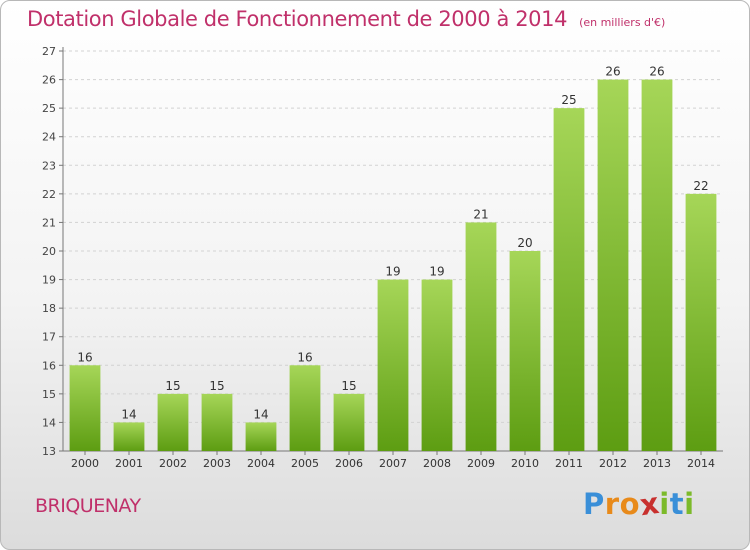  I want to click on y-tick-label: 25, so click(49, 108).